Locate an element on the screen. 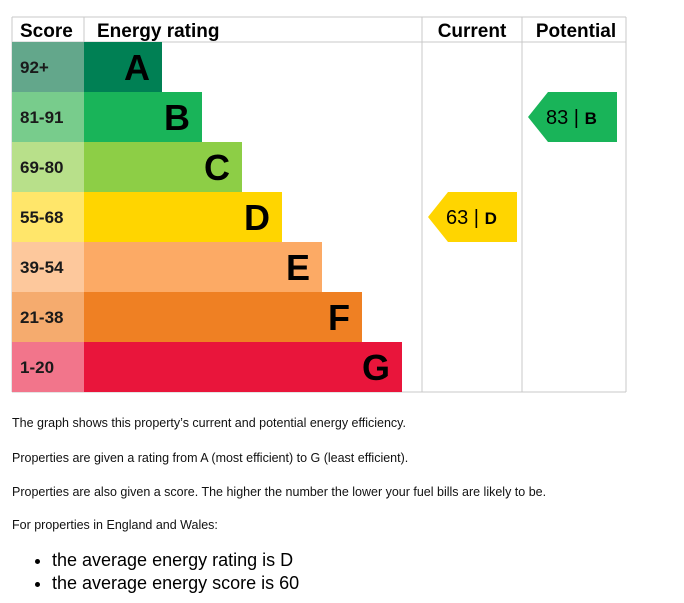 The height and width of the screenshot is (603, 684). score-cell-e is located at coordinates (48, 267).